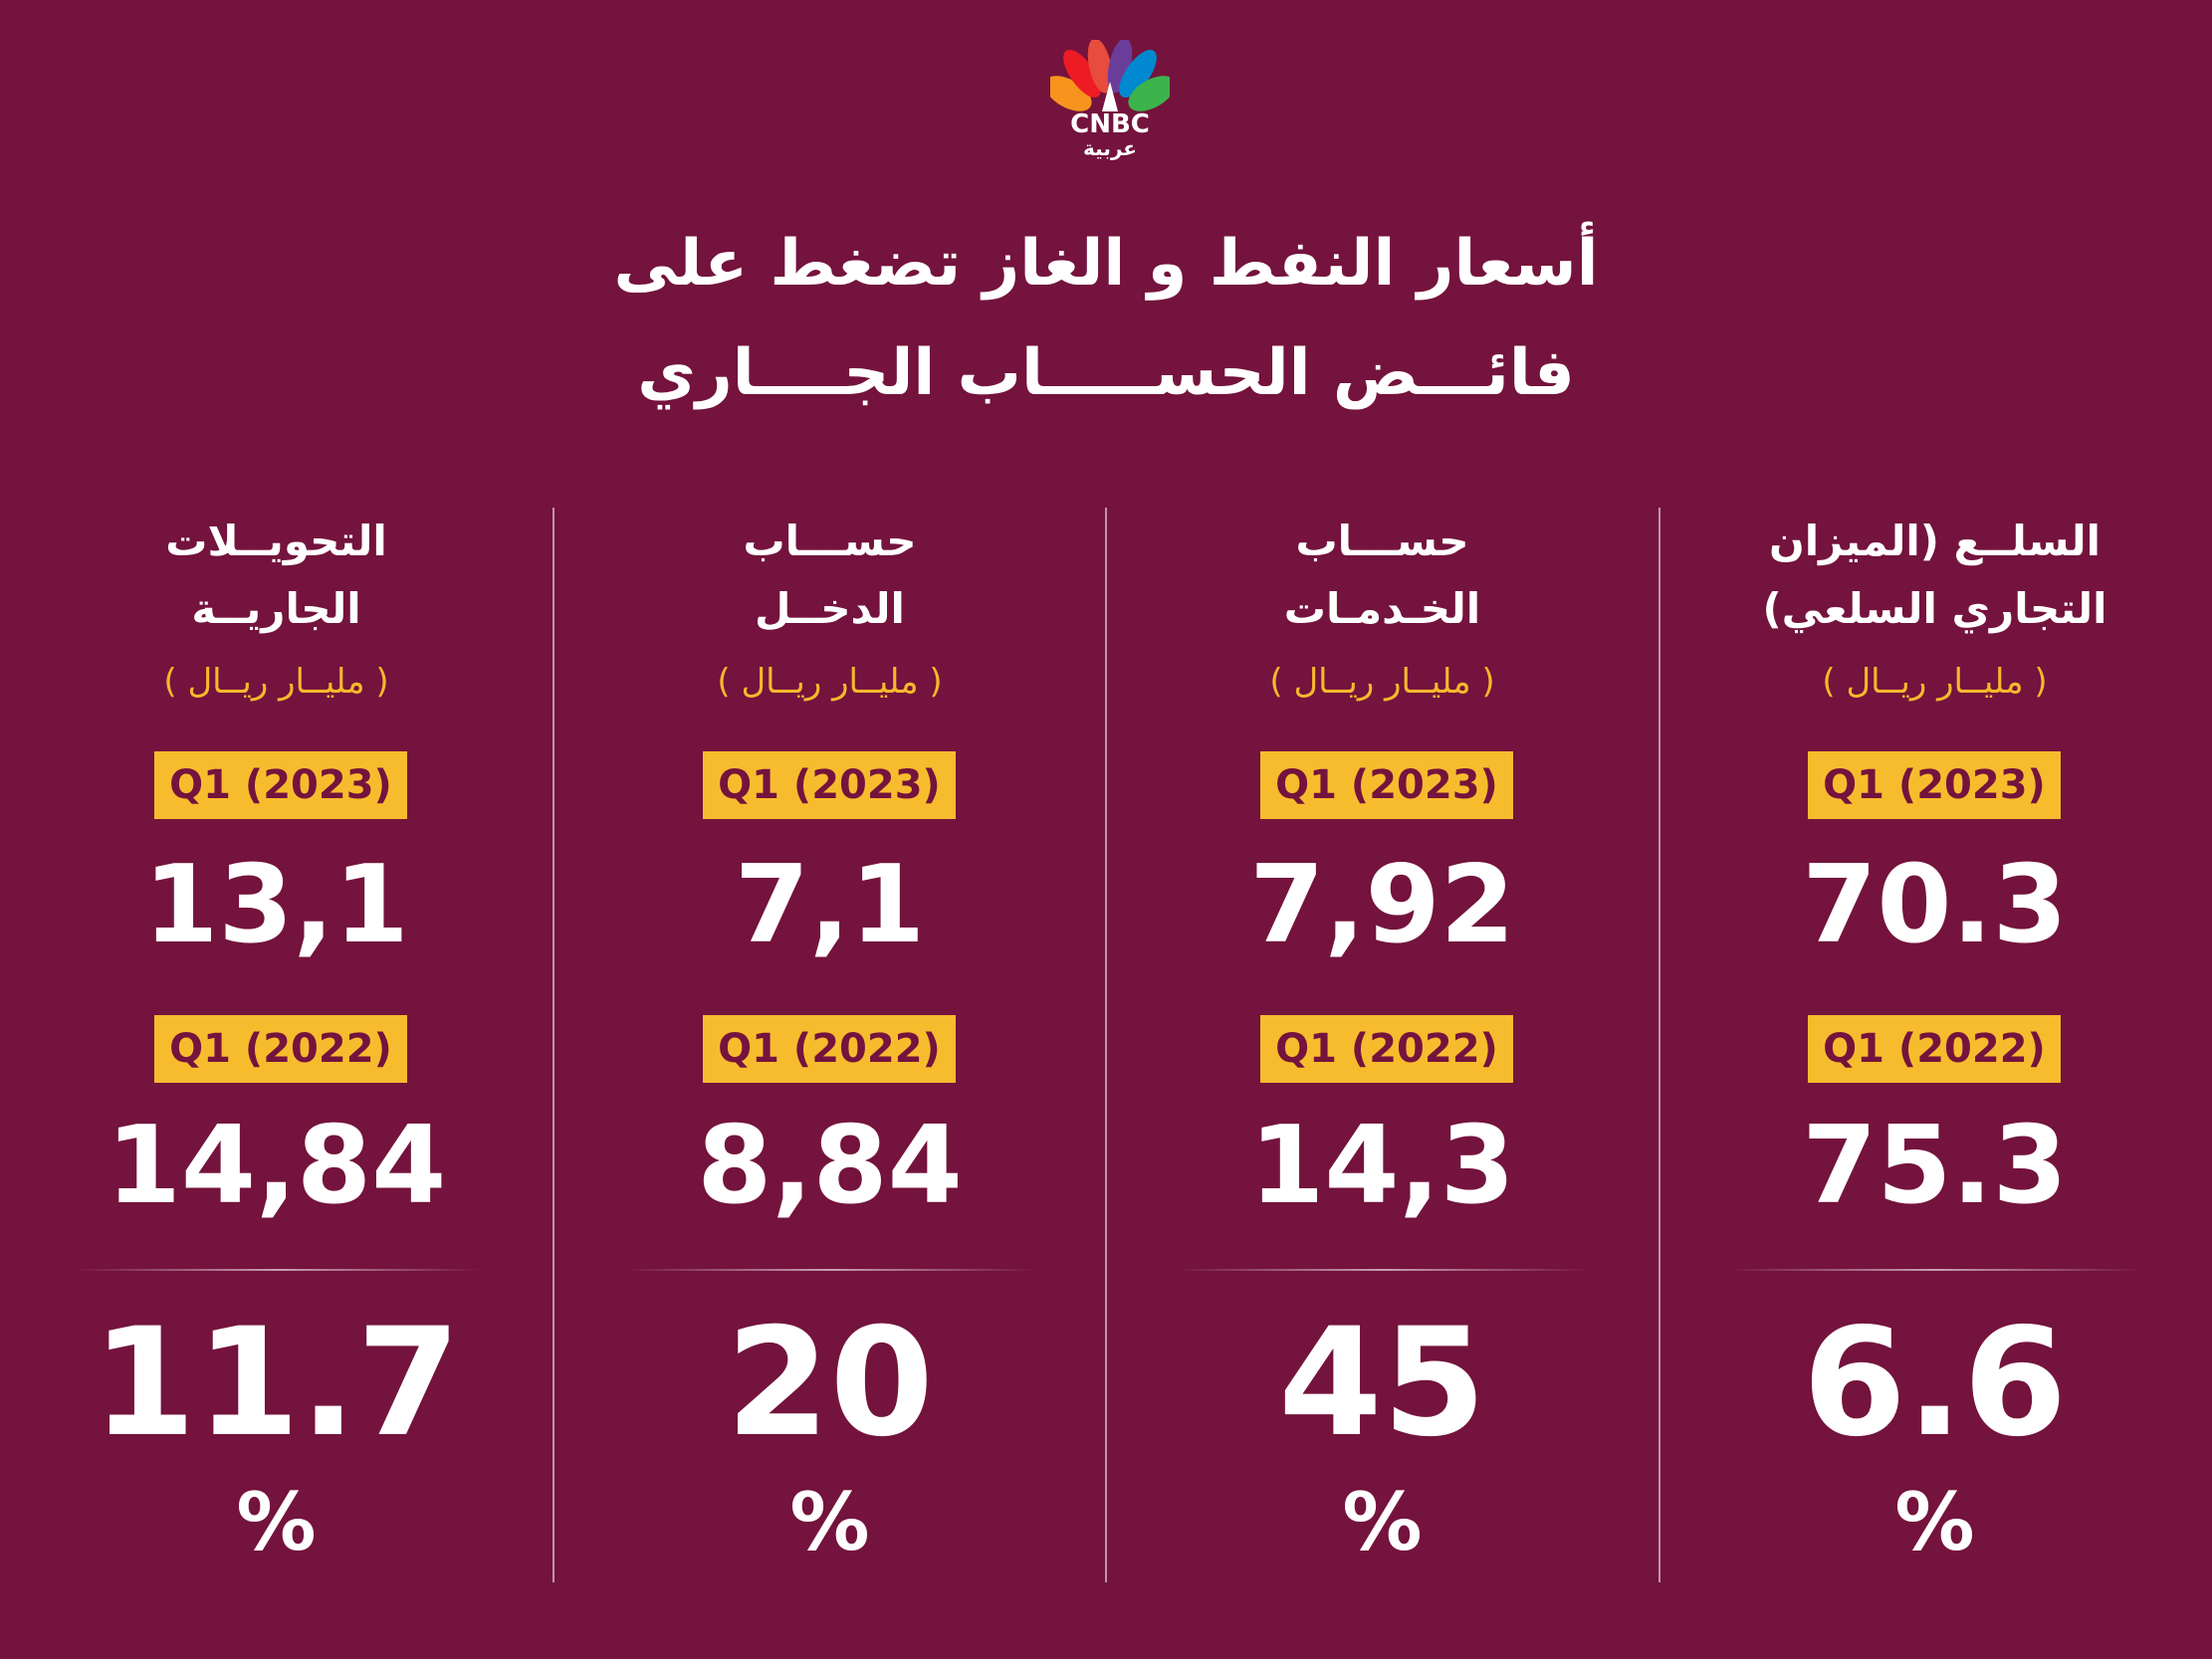 This screenshot has width=2212, height=1659. What do you see at coordinates (1935, 1383) in the screenshot?
I see `percent-change: 6.6` at bounding box center [1935, 1383].